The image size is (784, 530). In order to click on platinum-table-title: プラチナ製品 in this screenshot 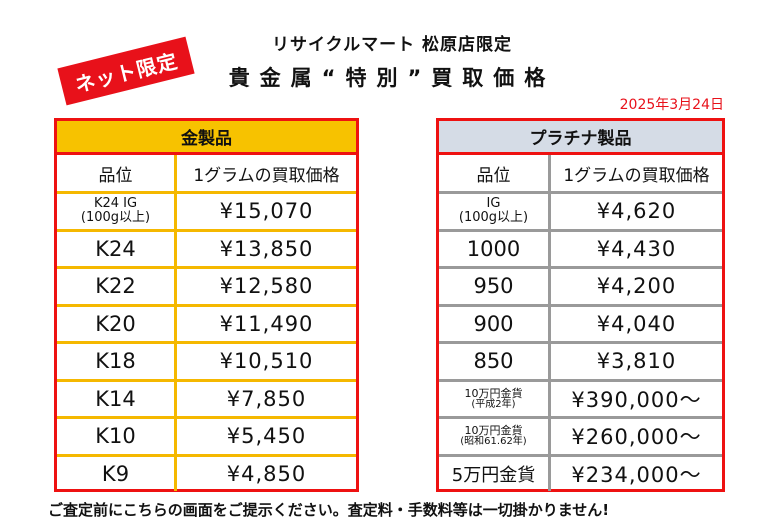, I will do `click(580, 138)`.